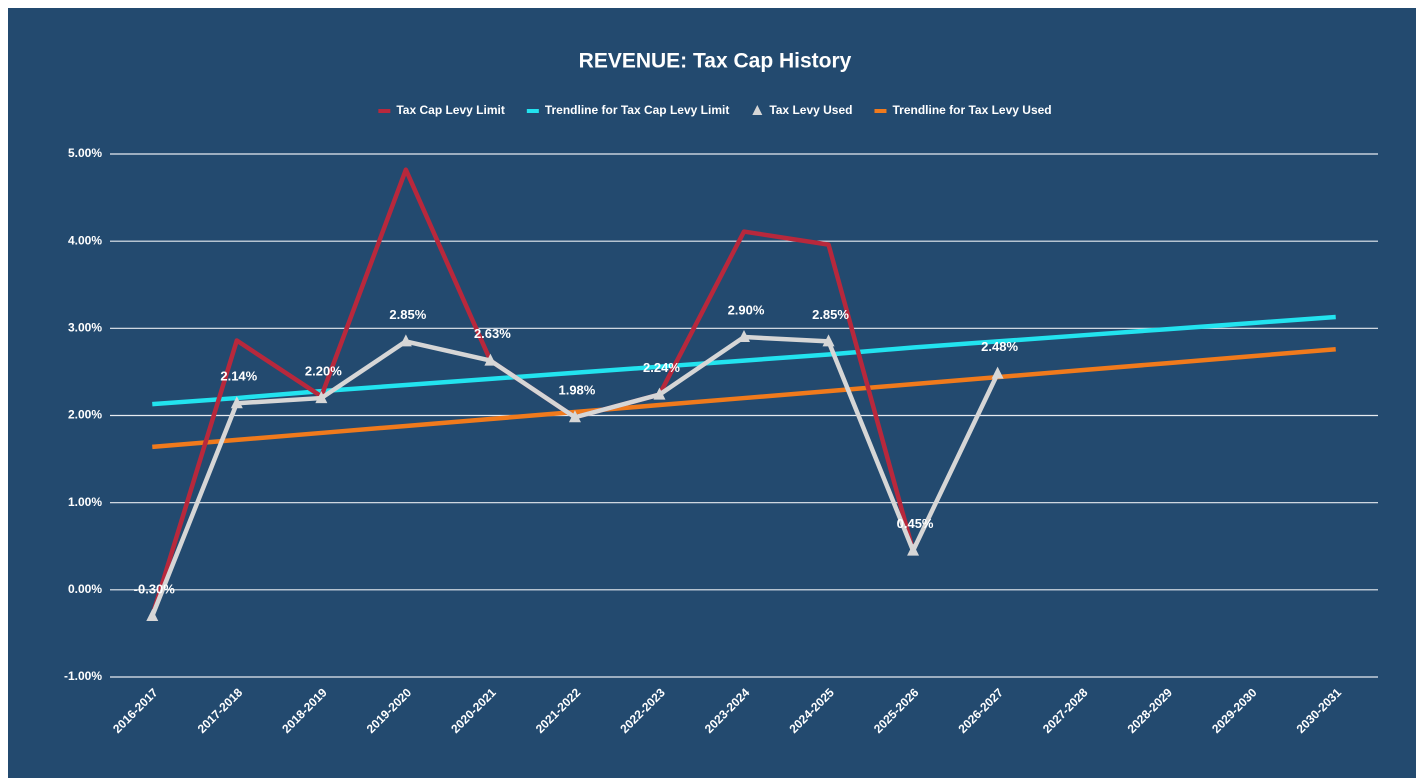 The image size is (1422, 780). I want to click on legend-label: Tax Cap Levy Limit, so click(450, 110).